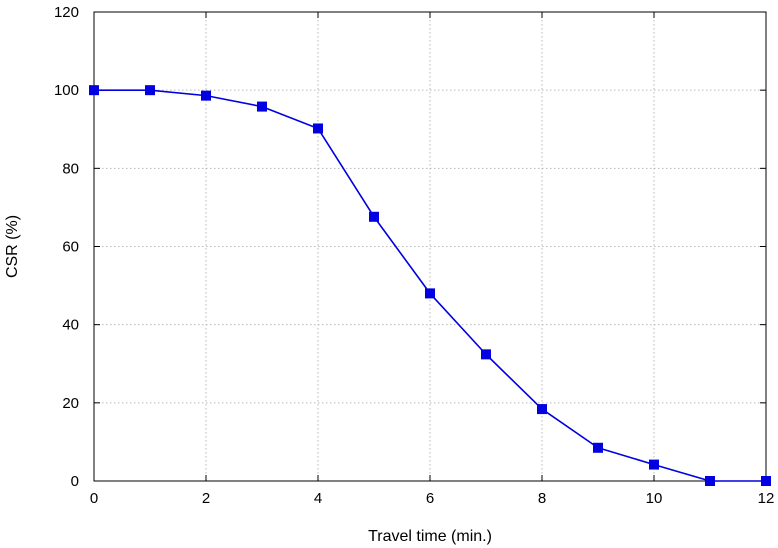 This screenshot has height=548, width=778. Describe the element at coordinates (318, 498) in the screenshot. I see `x-tick-label: 4` at that location.